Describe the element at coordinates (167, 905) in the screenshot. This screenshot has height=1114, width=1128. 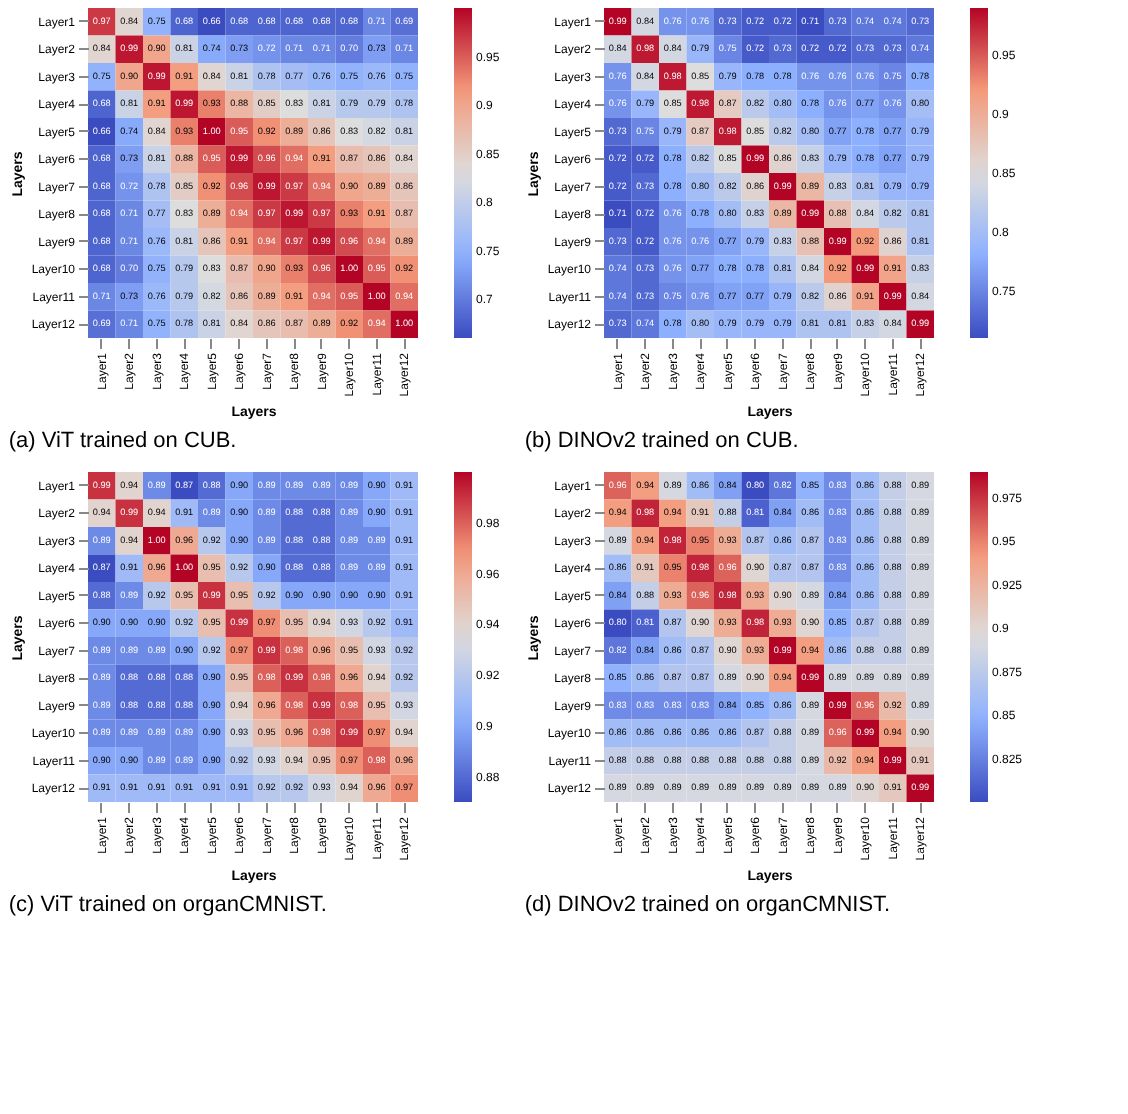
I see `text: (c) ViT trained on organCMNIST.` at that location.